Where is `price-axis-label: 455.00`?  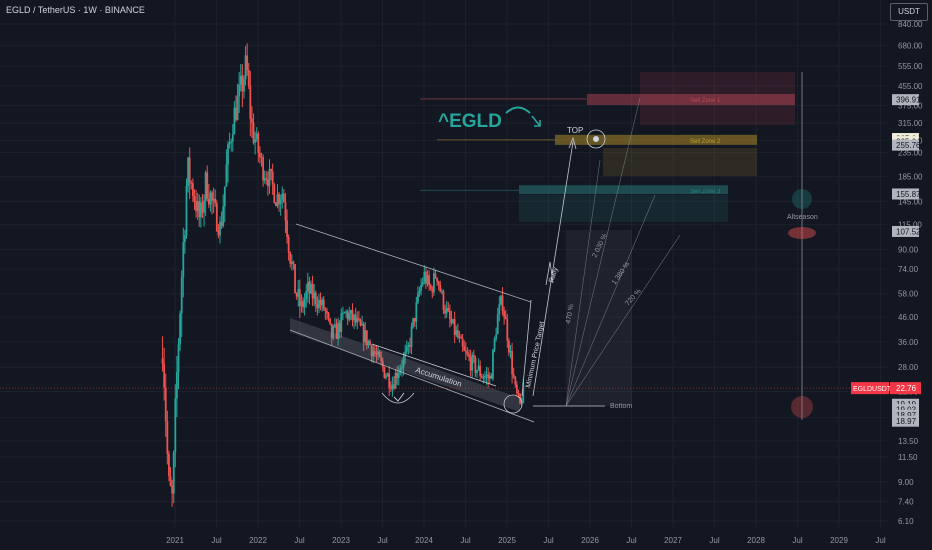 price-axis-label: 455.00 is located at coordinates (910, 86).